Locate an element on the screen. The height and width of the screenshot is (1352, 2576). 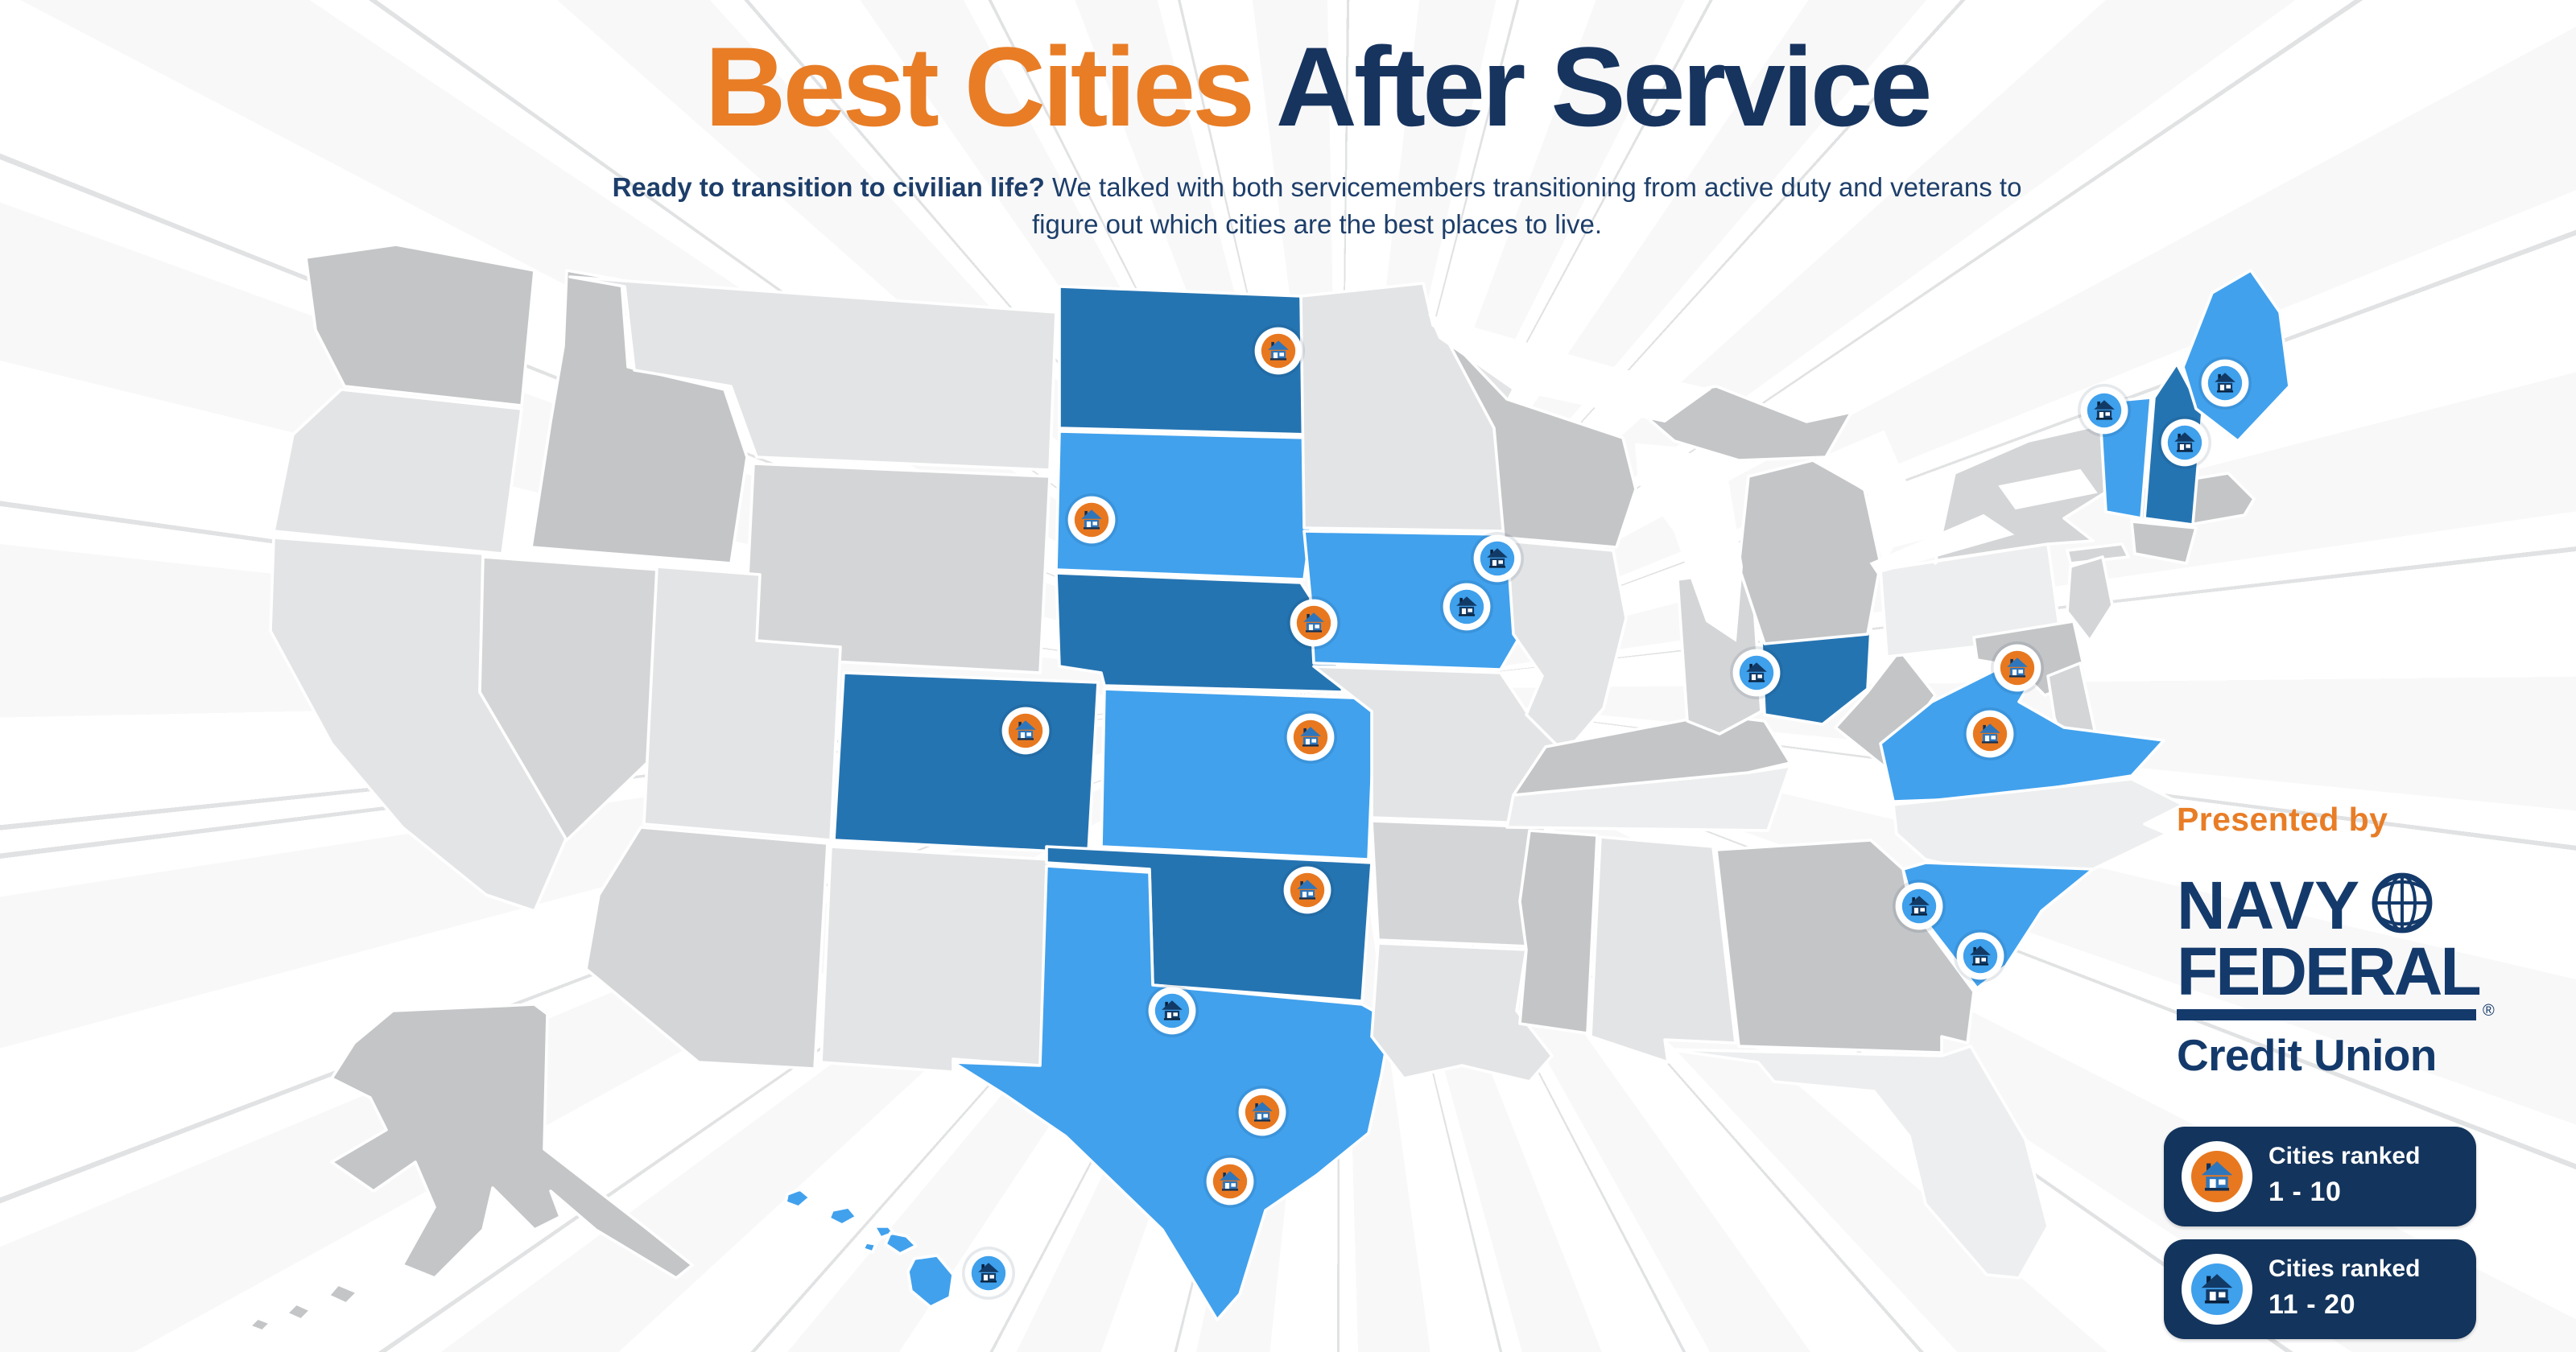
state-or is located at coordinates (397, 471).